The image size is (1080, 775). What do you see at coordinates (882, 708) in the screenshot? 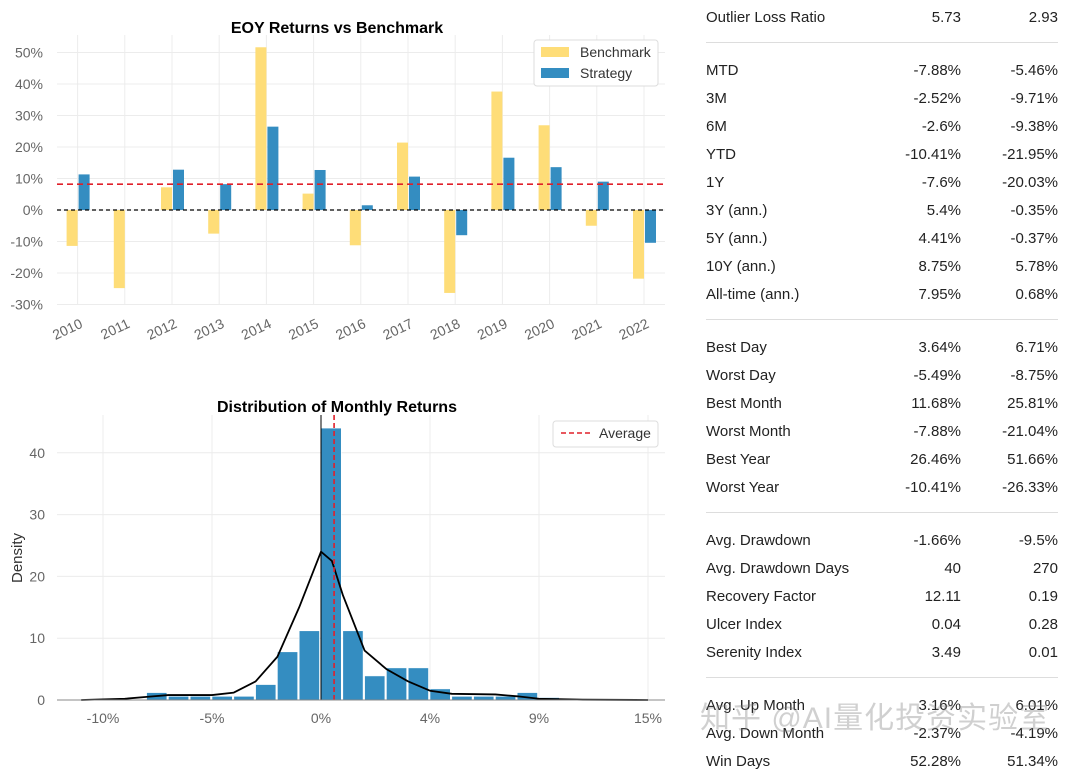
I see `metric-row: Avg. Up Month 3.16% 6.01%` at bounding box center [882, 708].